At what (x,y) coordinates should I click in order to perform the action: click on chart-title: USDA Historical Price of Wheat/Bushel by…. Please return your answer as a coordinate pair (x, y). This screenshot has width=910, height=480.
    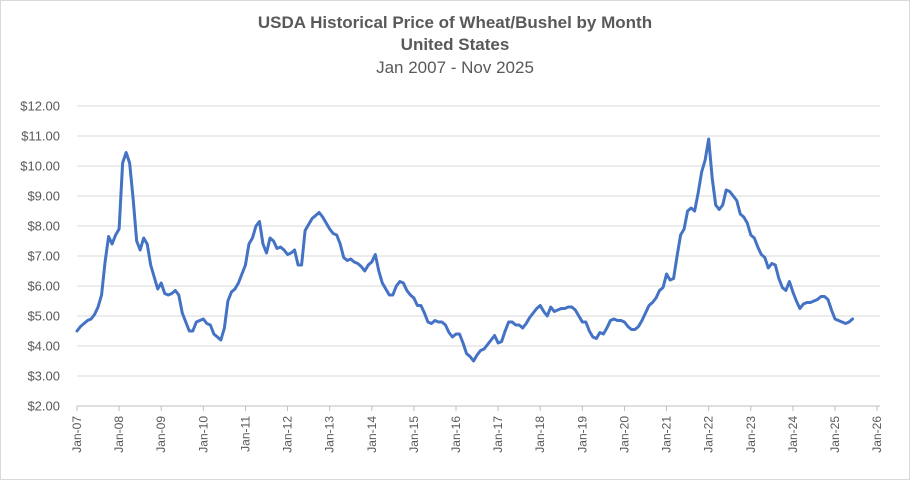
    Looking at the image, I should click on (455, 22).